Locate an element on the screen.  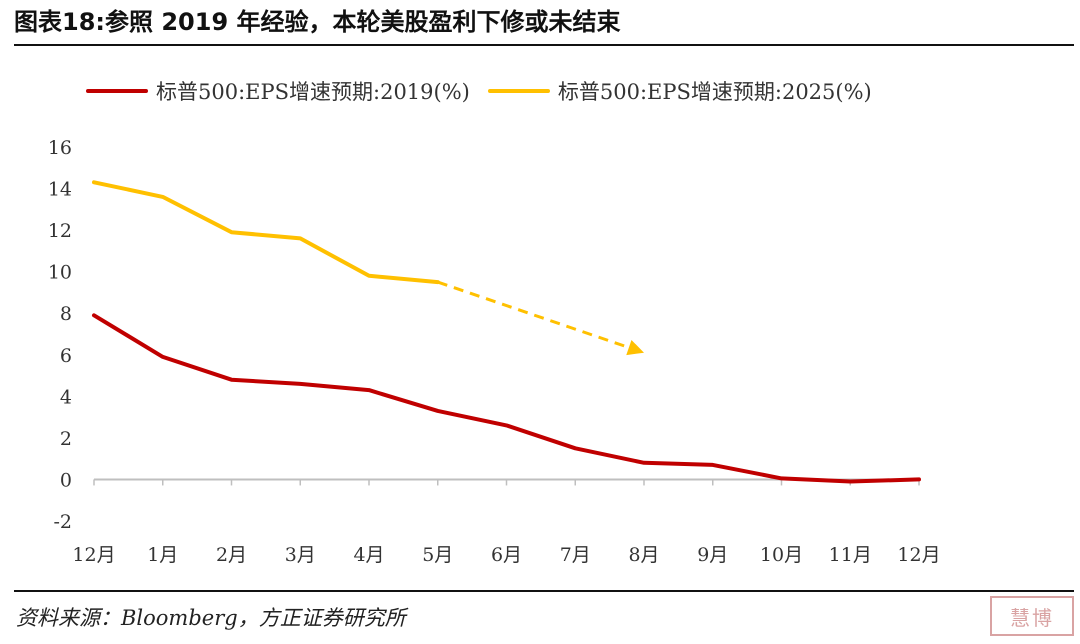
trend-arrow-head is located at coordinates (635, 347).